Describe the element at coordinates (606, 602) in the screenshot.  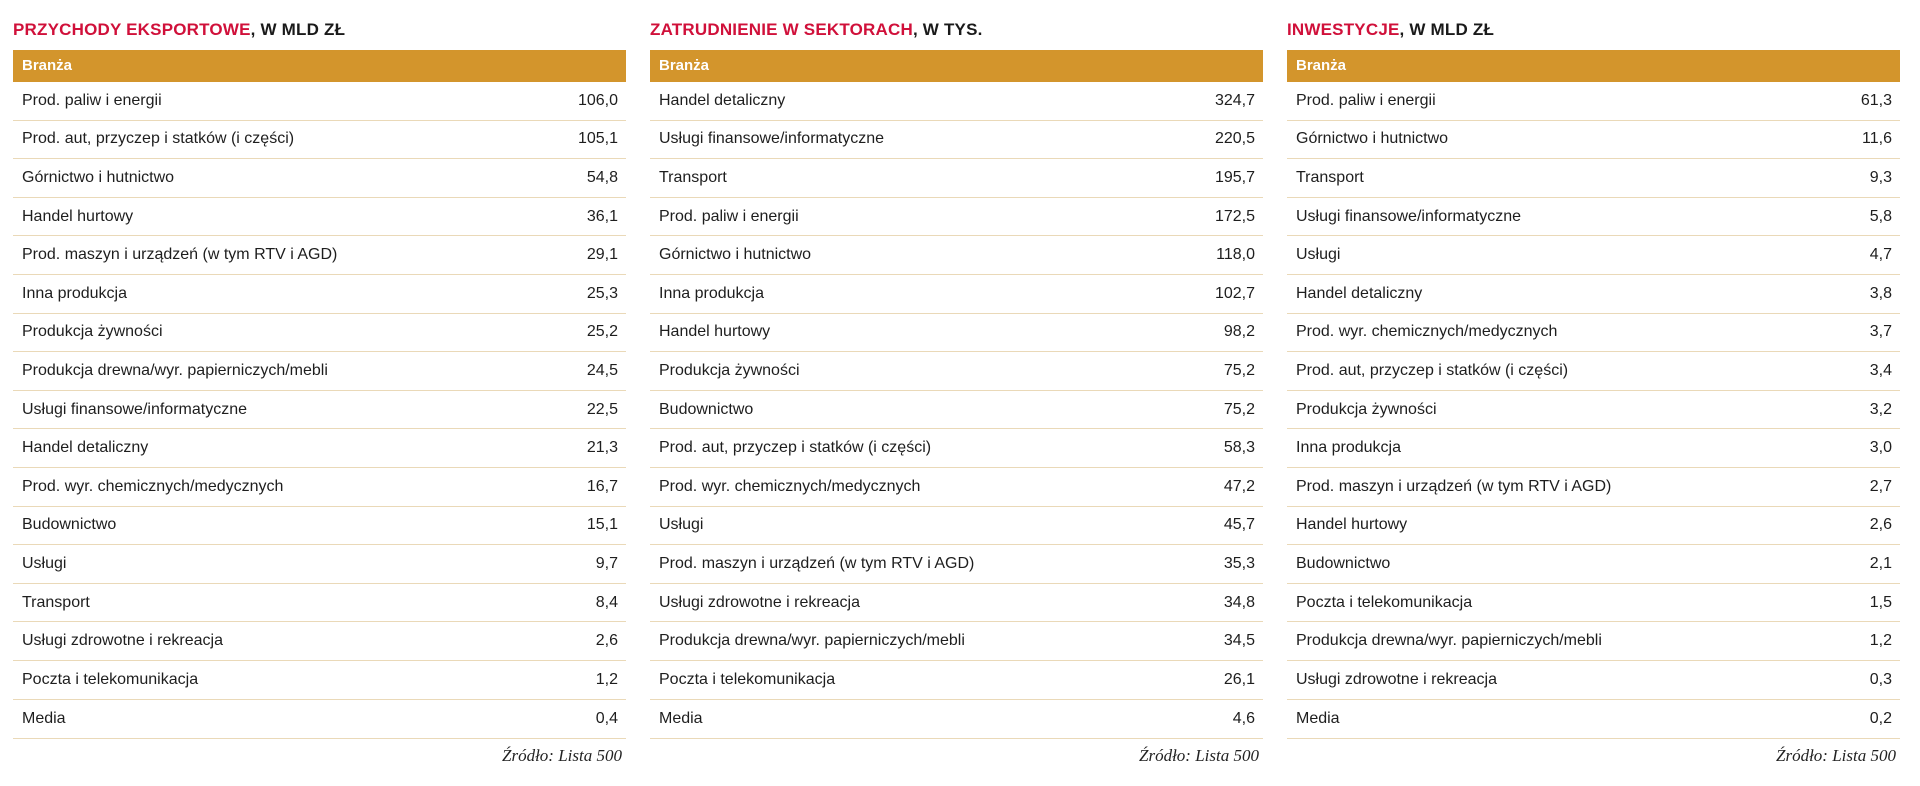
I see `row-value: 8,4` at that location.